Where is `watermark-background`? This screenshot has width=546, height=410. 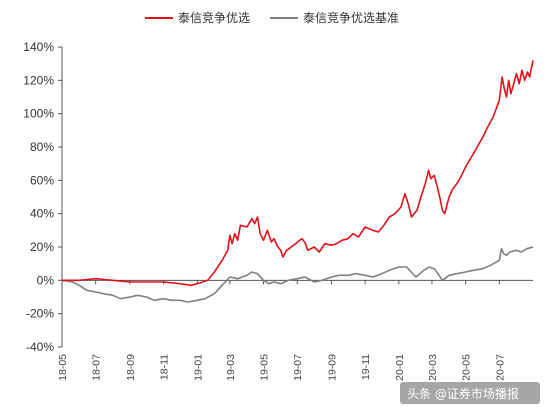 watermark-background is located at coordinates (470, 393).